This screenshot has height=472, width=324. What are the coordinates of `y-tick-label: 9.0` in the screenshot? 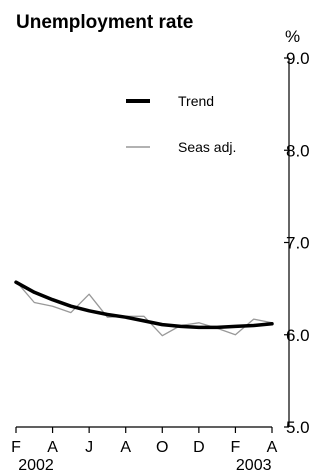 It's located at (298, 58).